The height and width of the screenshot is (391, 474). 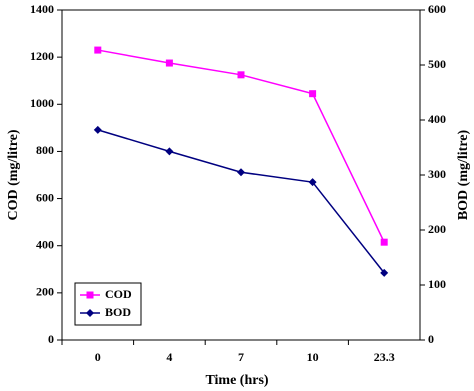 I want to click on y2-tick-label: 0, so click(x=431, y=339).